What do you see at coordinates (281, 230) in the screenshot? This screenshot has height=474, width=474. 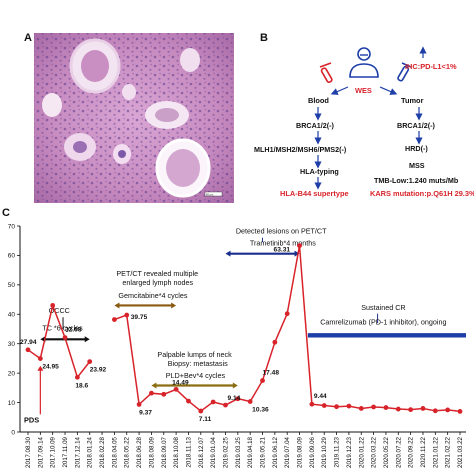 I see `detected-label: Detected lesions on PET/CT` at bounding box center [281, 230].